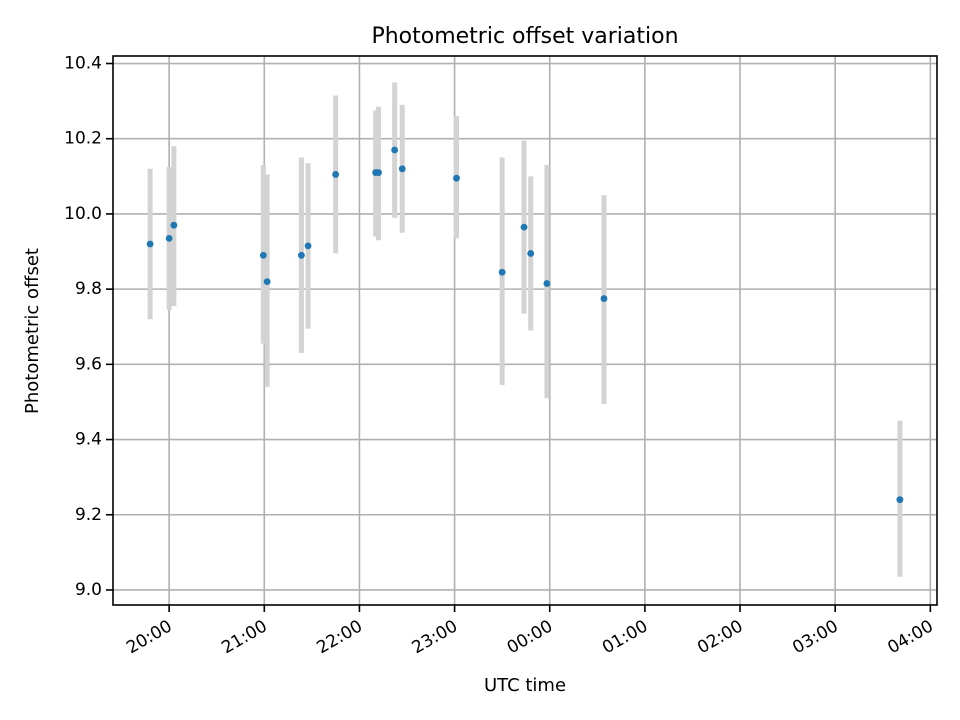  Describe the element at coordinates (815, 637) in the screenshot. I see `x-tick-label: 03:00` at that location.